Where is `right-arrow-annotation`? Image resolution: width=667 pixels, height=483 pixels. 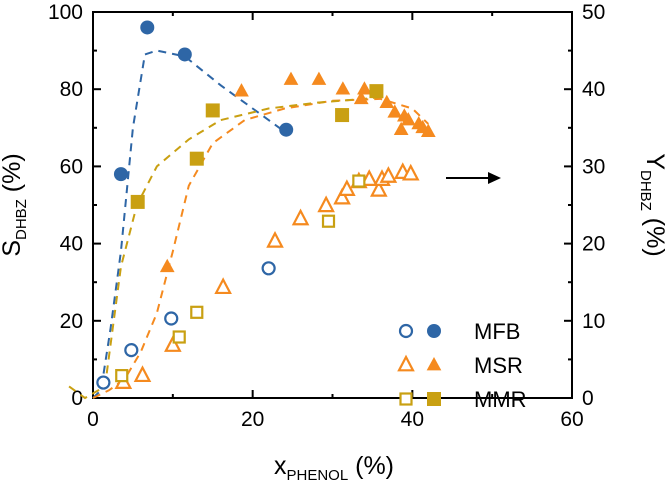
right-arrow-annotation is located at coordinates (473, 178).